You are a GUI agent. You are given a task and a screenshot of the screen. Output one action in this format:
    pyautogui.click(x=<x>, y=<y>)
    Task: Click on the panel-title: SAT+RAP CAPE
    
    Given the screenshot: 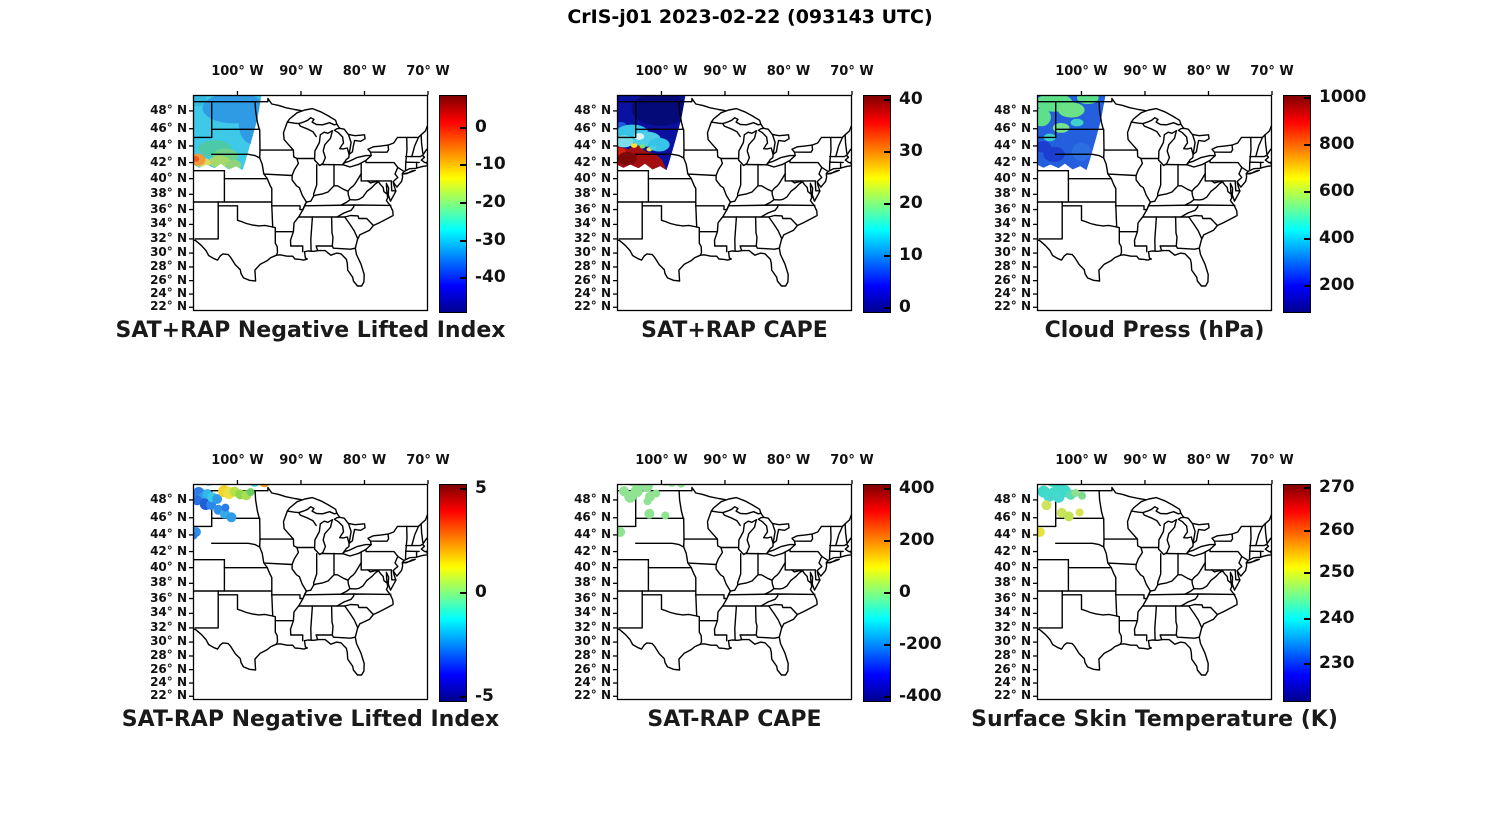 What is the action you would take?
    pyautogui.click(x=734, y=330)
    